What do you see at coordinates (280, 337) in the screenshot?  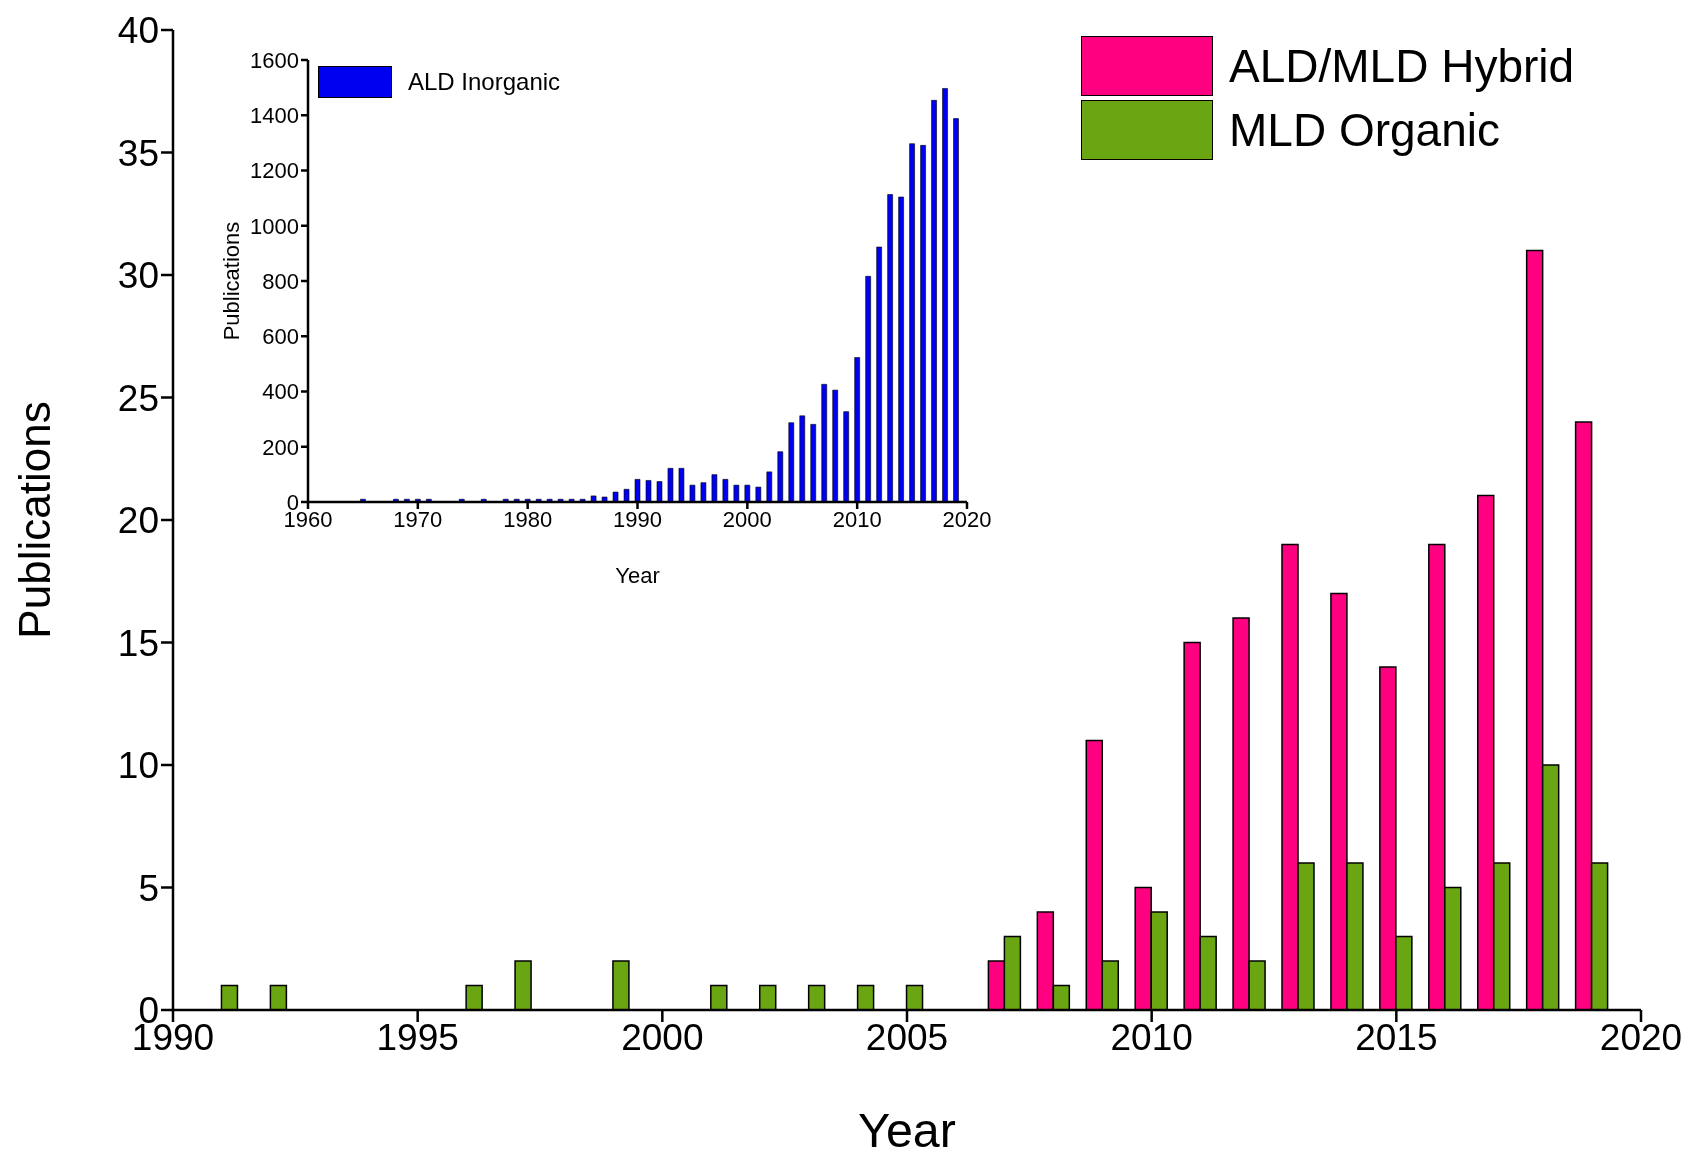 I see `y-tick-label: 600` at bounding box center [280, 337].